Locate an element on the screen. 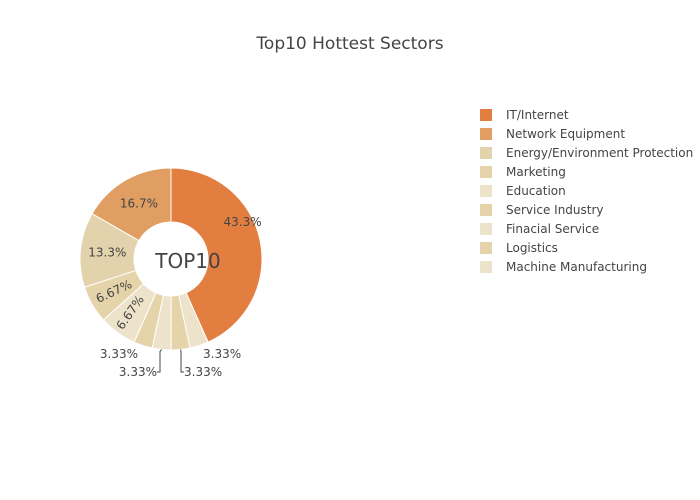 The height and width of the screenshot is (500, 700). slice-it-internet is located at coordinates (216, 255).